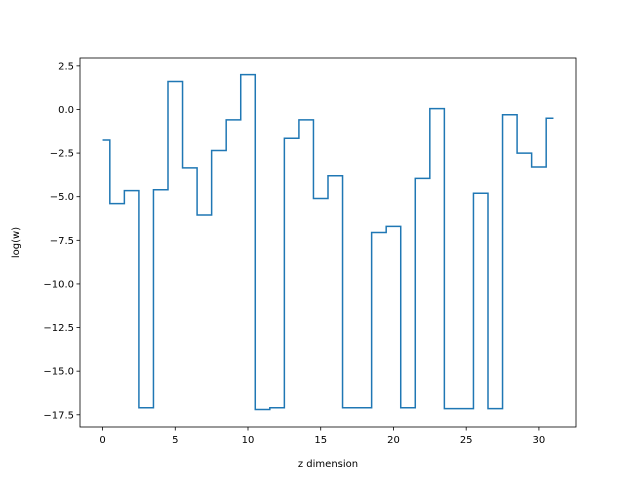  I want to click on x-tick-label: 20, so click(393, 440).